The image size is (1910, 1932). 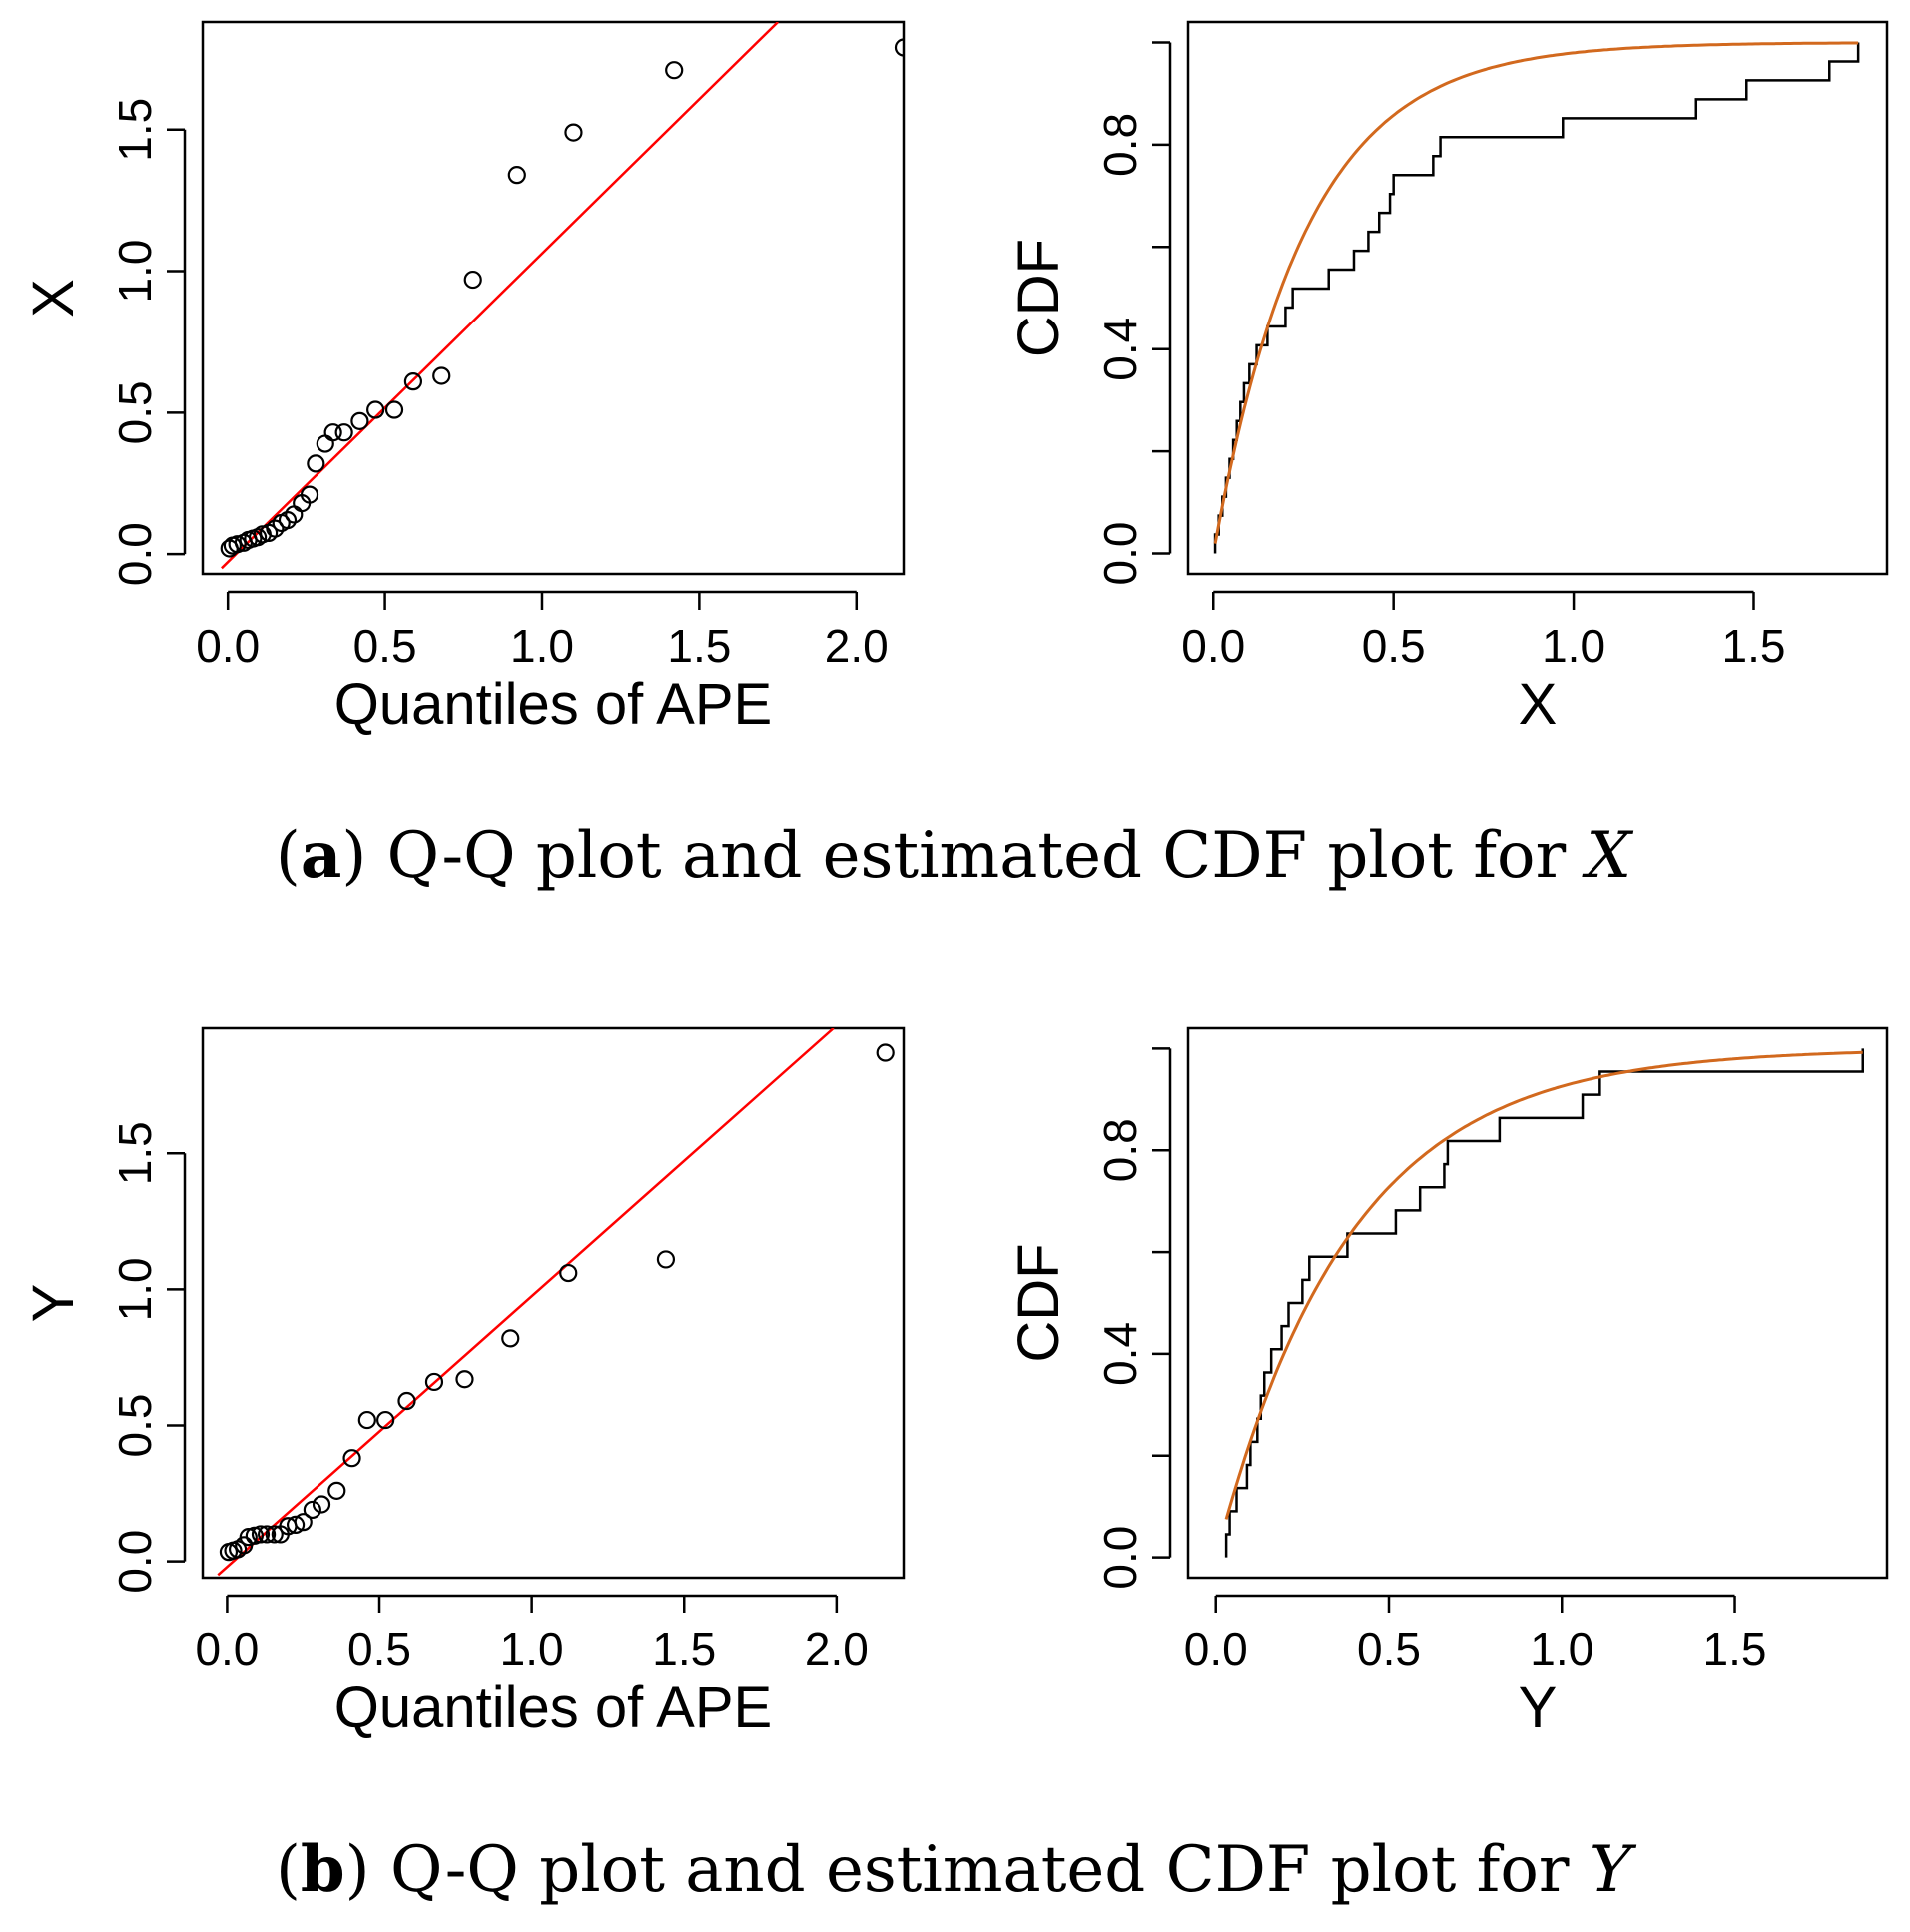 What do you see at coordinates (1543, 1285) in the screenshot?
I see `cdf-y-fitted-cdf` at bounding box center [1543, 1285].